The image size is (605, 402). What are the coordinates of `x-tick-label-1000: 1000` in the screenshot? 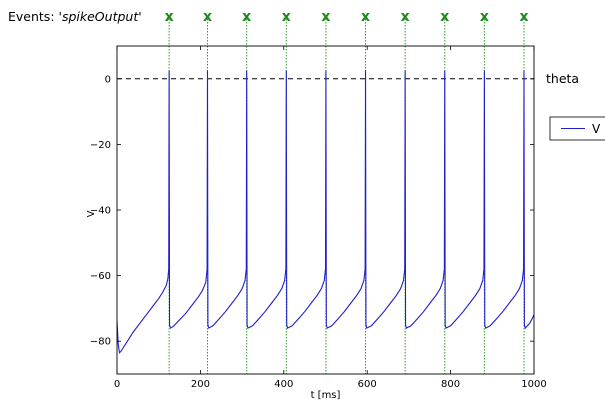 It's located at (533, 384).